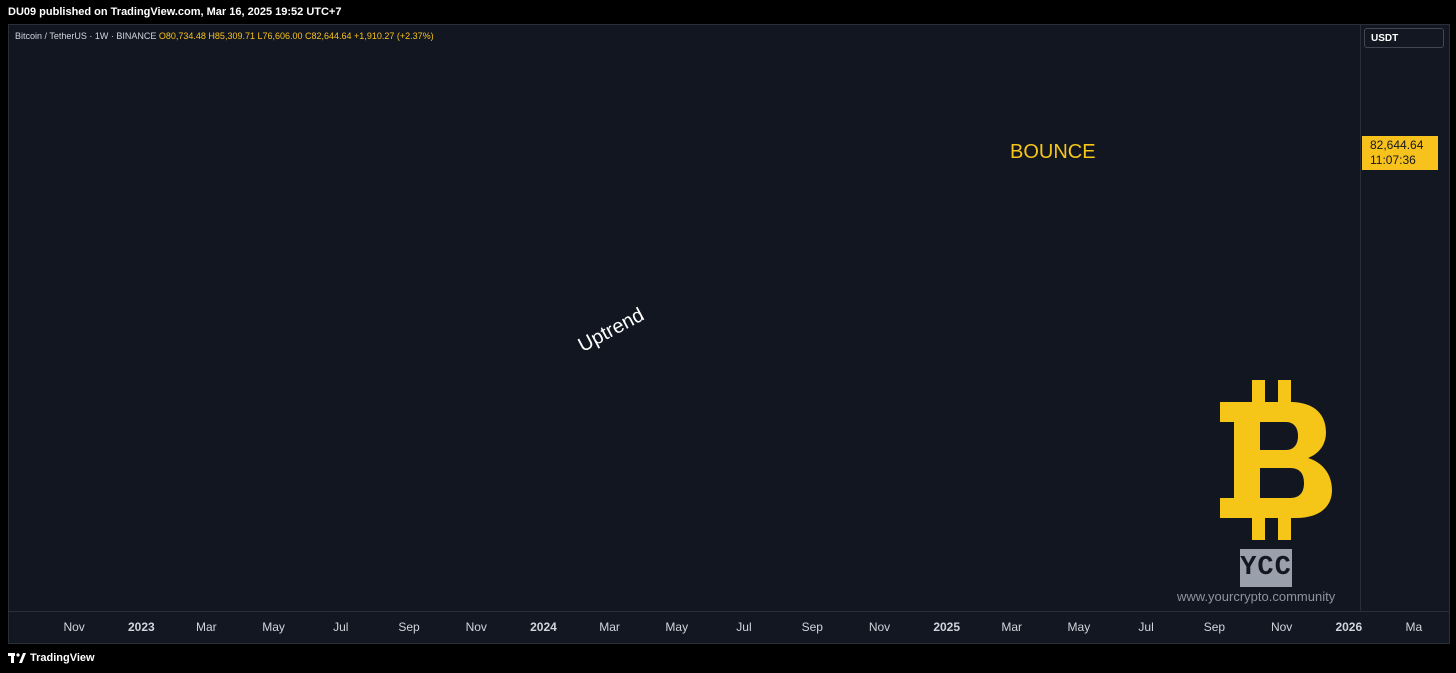 Image resolution: width=1456 pixels, height=673 pixels. What do you see at coordinates (1393, 160) in the screenshot?
I see `bar-countdown: 11:07:36` at bounding box center [1393, 160].